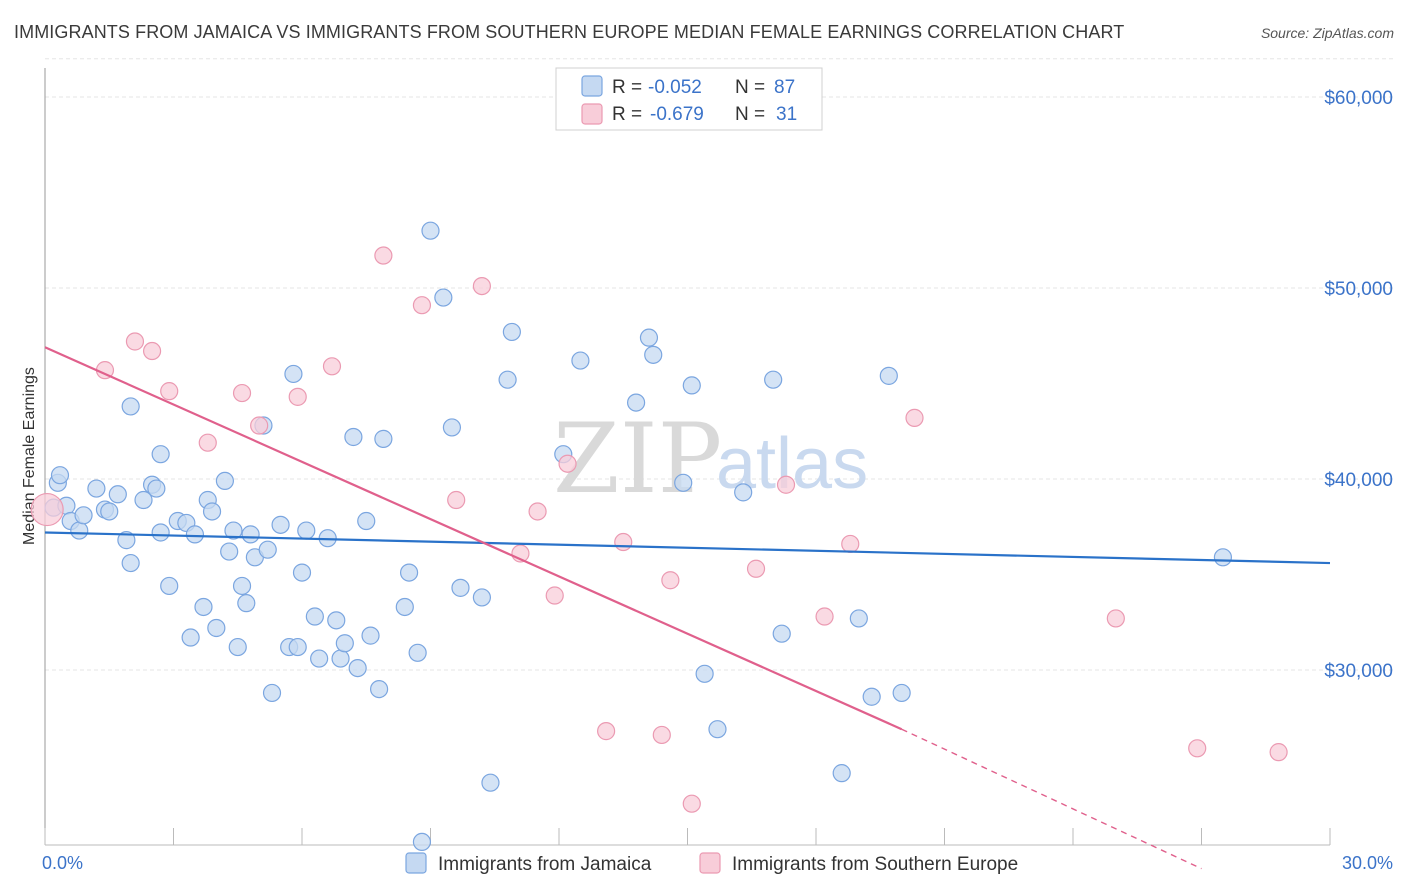 The image size is (1406, 892). What do you see at coordinates (1358, 480) in the screenshot?
I see `y-tick-label: $40,000` at bounding box center [1358, 480].